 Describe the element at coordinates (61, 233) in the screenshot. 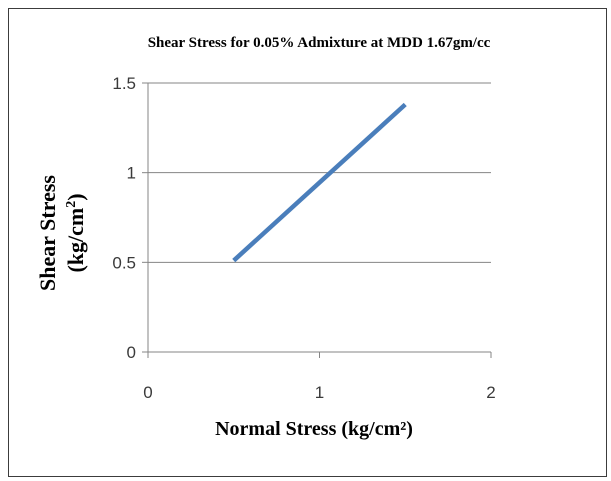

I see `y-axis-title-group: Shear Stress (kg/cm2)` at that location.